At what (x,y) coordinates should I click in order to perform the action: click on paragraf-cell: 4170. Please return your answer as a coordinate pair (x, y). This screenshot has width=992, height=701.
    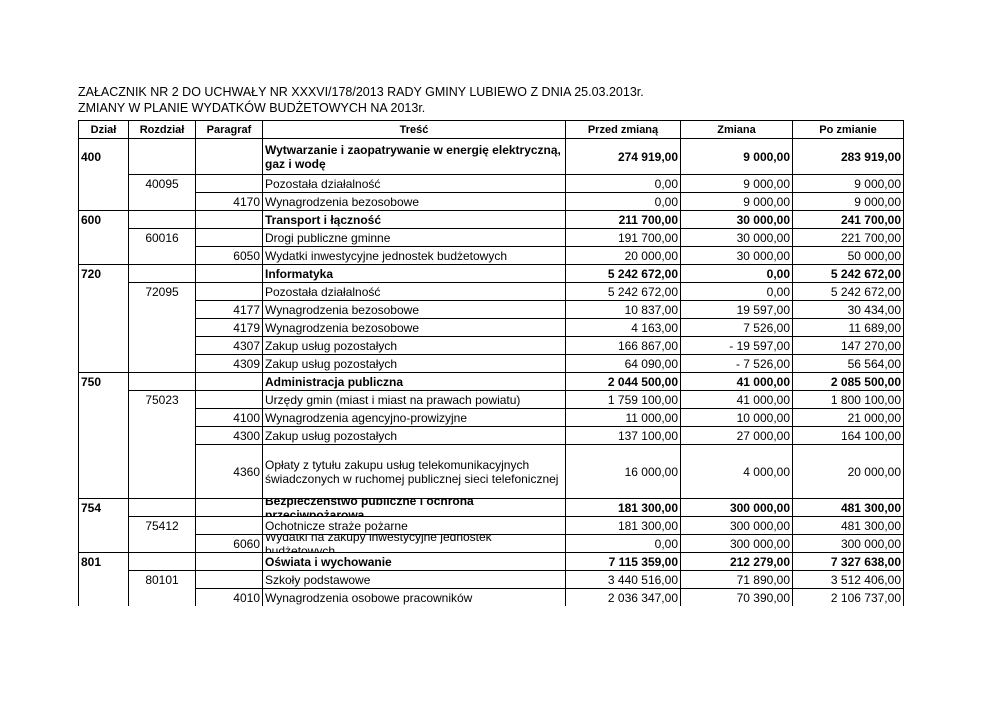
    Looking at the image, I should click on (229, 201).